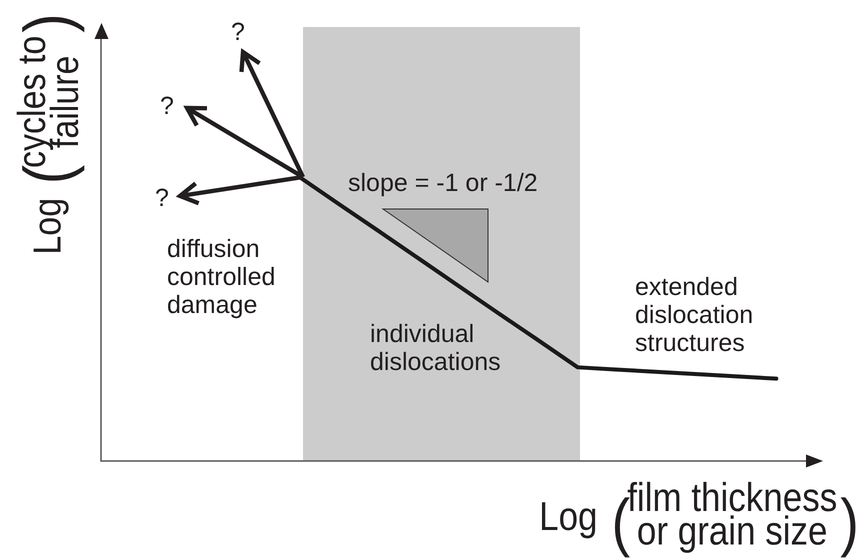 The image size is (862, 558). Describe the element at coordinates (48, 134) in the screenshot. I see `y-axis-title: Log (cycles to failure)` at that location.